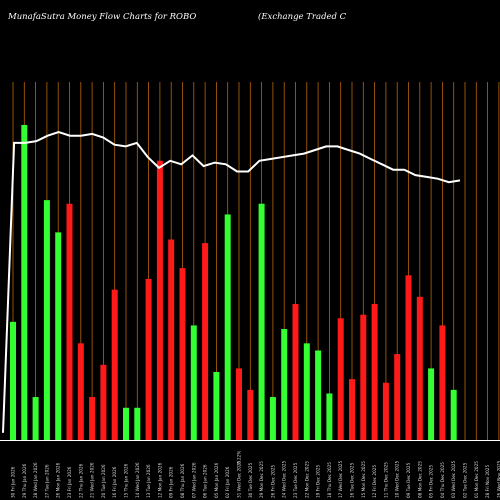 The image size is (500, 500). What do you see at coordinates (295, 480) in the screenshot?
I see `x-tick-label: 23 Tue Dec 2025` at bounding box center [295, 480].